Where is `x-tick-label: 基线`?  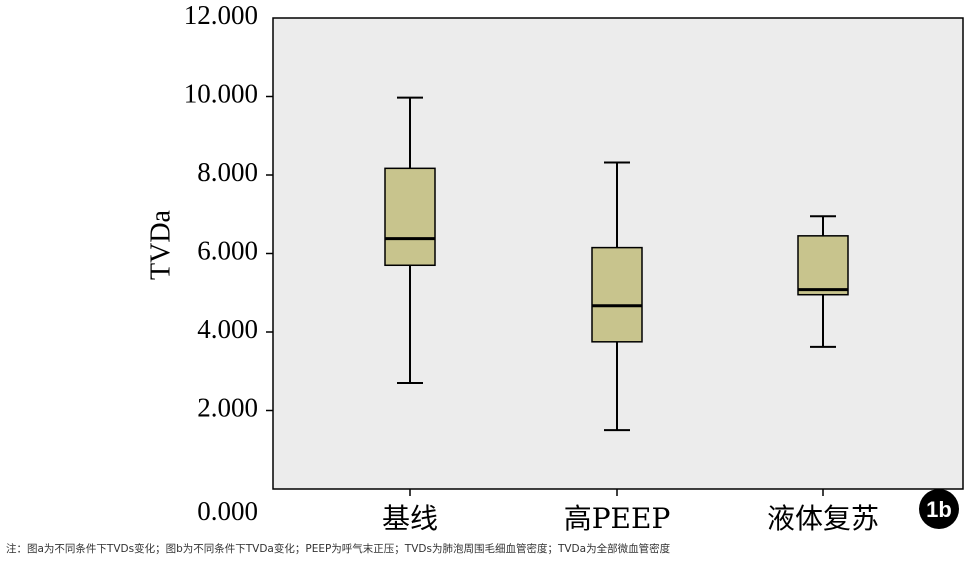 x-tick-label: 基线 is located at coordinates (410, 518).